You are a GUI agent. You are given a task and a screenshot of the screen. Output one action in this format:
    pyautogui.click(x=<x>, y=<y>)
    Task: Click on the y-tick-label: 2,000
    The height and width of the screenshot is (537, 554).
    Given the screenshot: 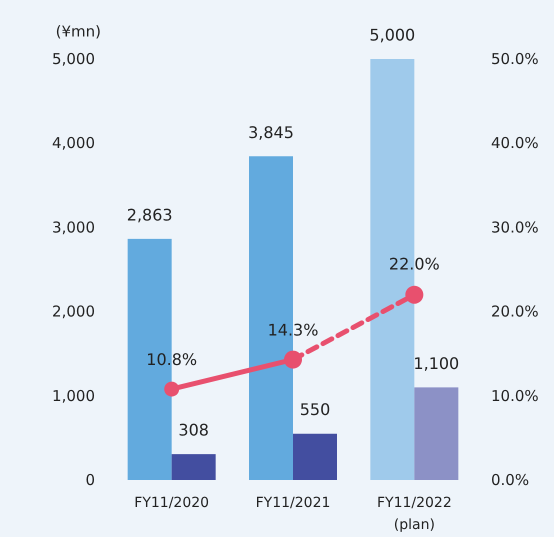 What is the action you would take?
    pyautogui.click(x=73, y=311)
    